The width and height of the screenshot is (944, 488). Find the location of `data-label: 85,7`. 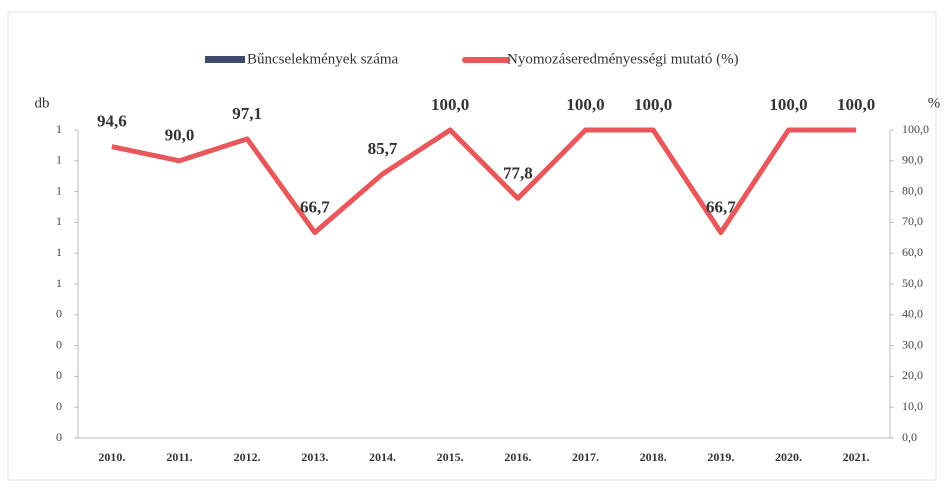

data-label: 85,7 is located at coordinates (383, 148).